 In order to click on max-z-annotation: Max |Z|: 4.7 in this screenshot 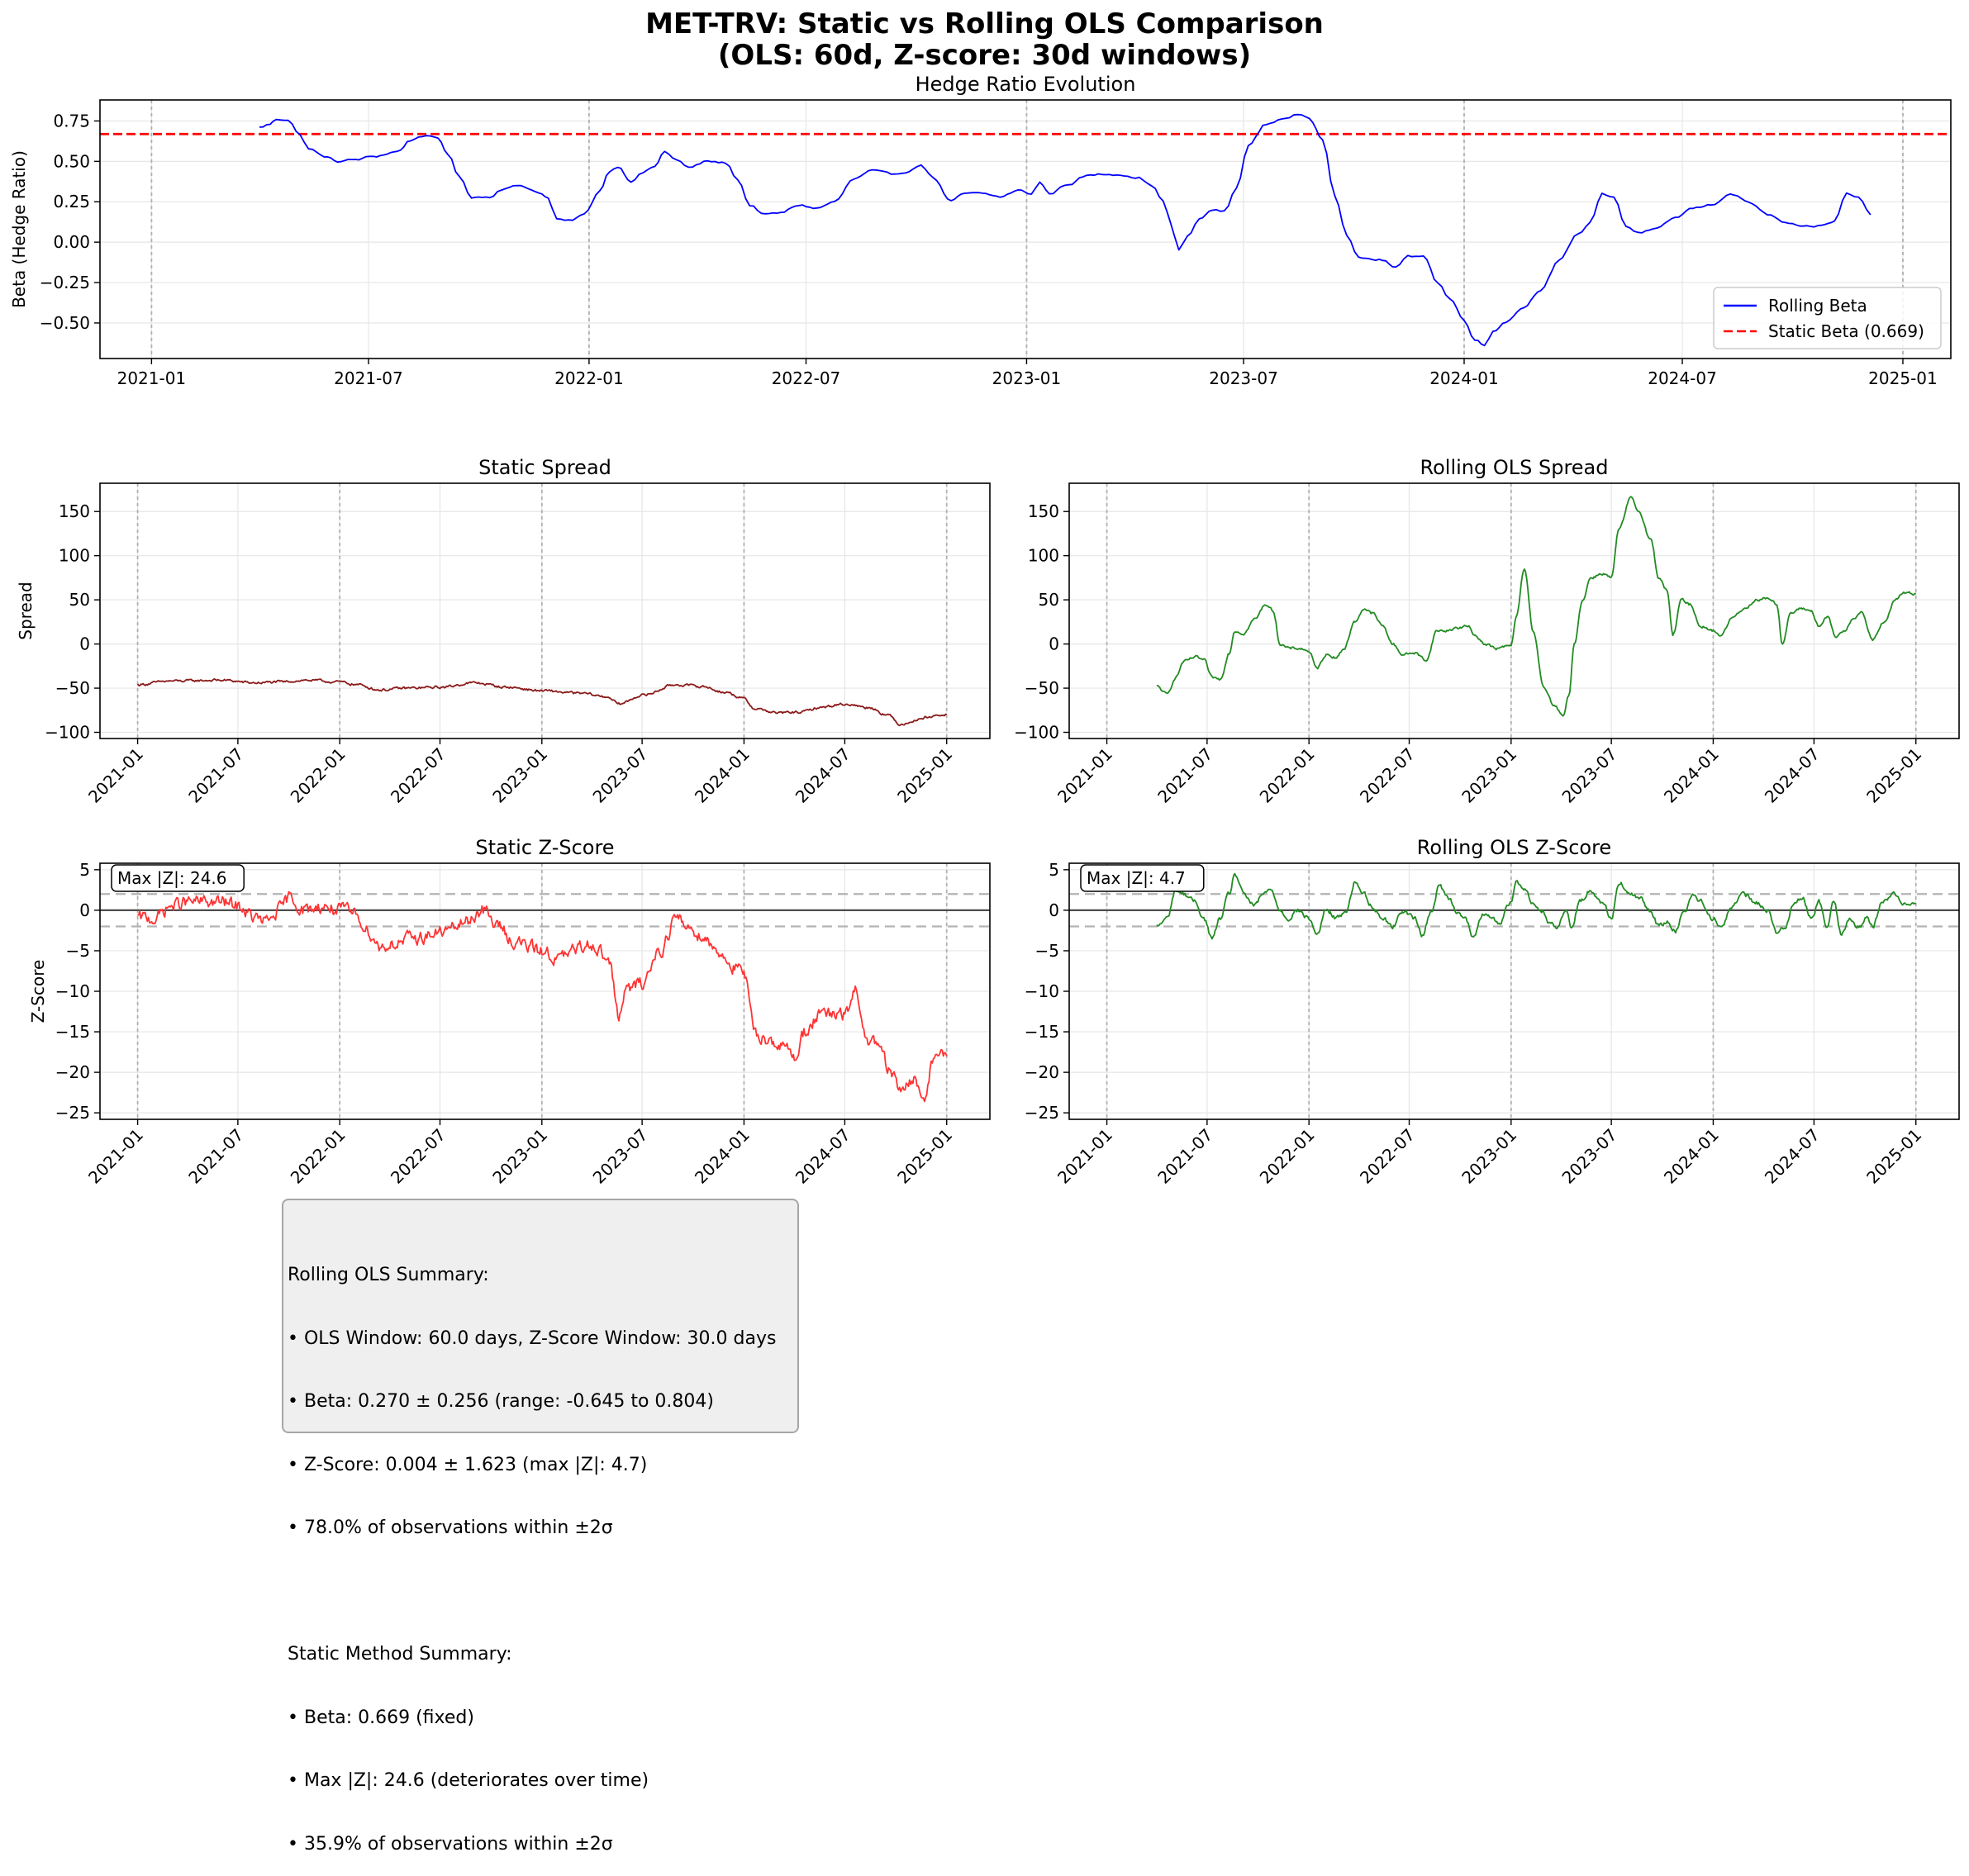, I will do `click(1136, 878)`.